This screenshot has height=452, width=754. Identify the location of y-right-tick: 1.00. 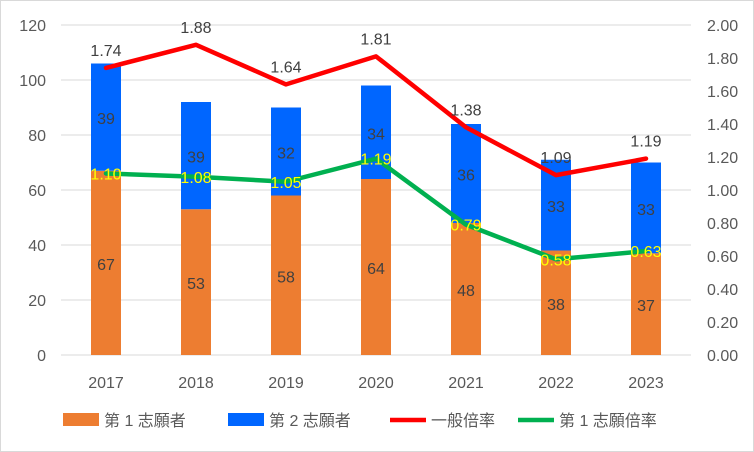
(722, 191).